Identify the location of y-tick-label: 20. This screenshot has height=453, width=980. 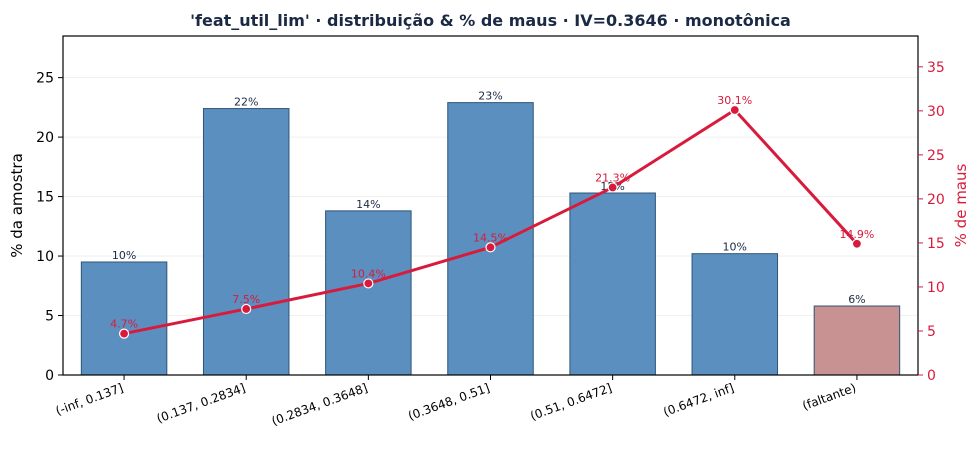
(45, 138).